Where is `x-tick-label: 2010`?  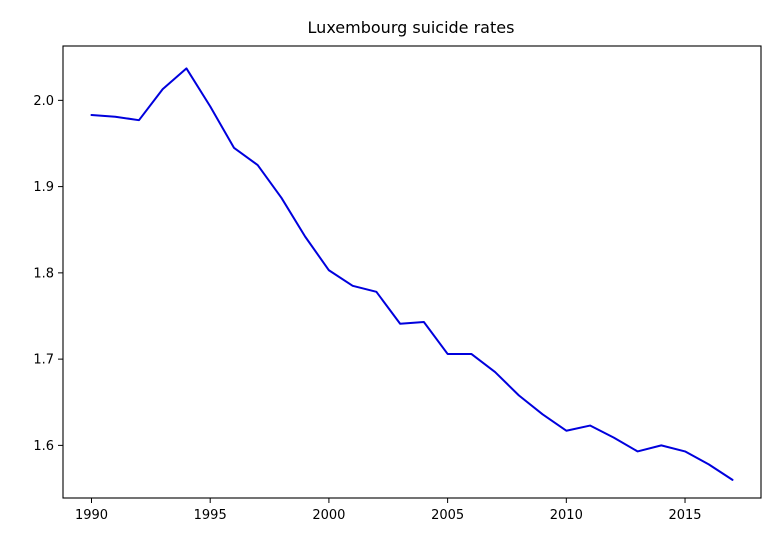
x-tick-label: 2010 is located at coordinates (566, 515).